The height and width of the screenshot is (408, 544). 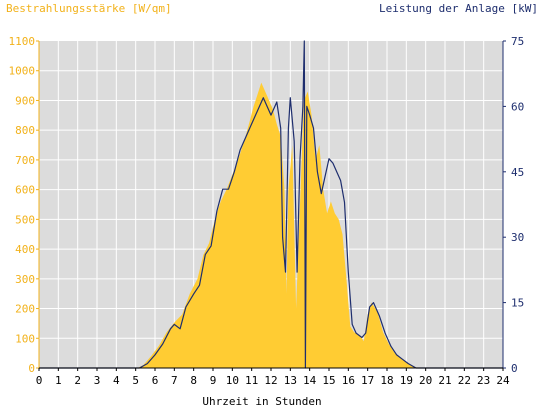 What do you see at coordinates (425, 380) in the screenshot?
I see `x-tick-label: 20` at bounding box center [425, 380].